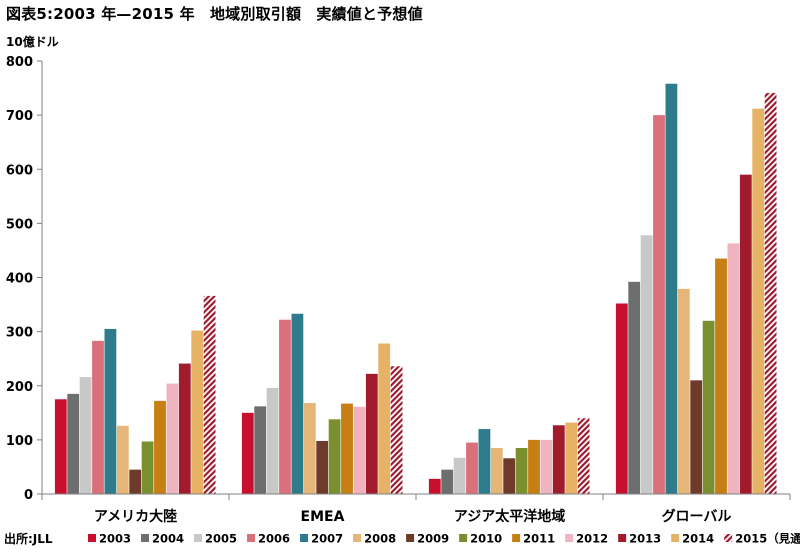 The width and height of the screenshot is (800, 552). Describe the element at coordinates (19, 333) in the screenshot. I see `y-tick-label: 300` at that location.